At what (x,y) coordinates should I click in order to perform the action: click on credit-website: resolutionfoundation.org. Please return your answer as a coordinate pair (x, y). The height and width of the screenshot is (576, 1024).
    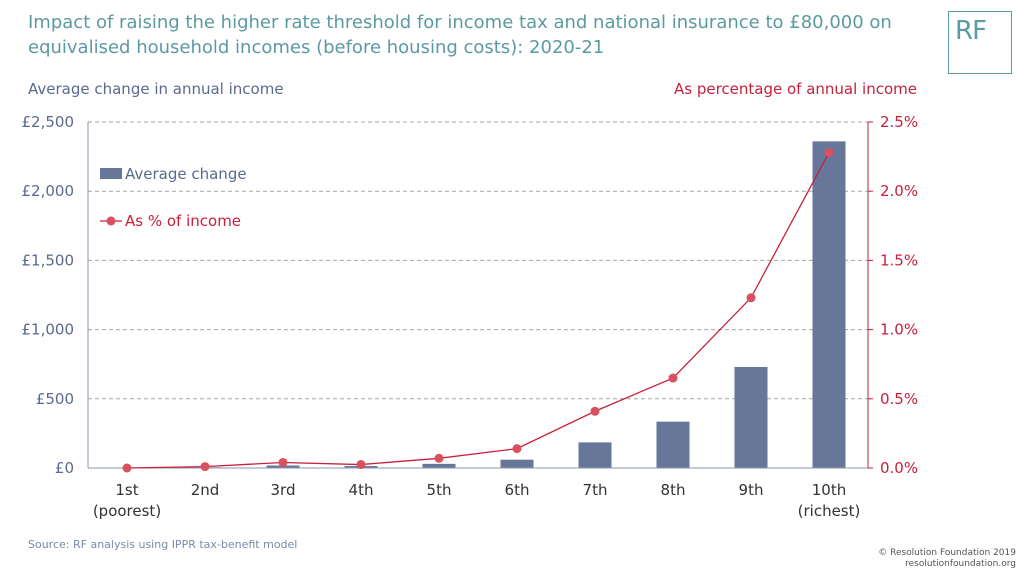
    Looking at the image, I should click on (960, 564).